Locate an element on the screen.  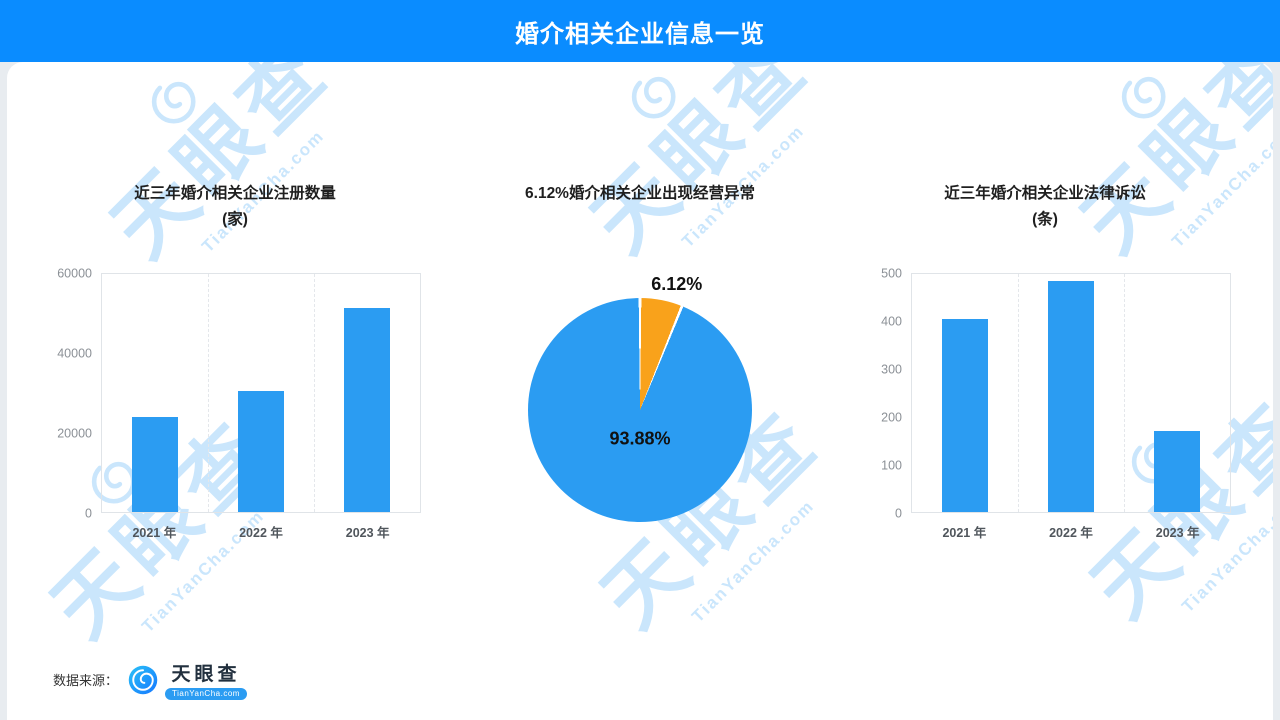
chart-unit-lawsuits: (条) is located at coordinates (1045, 219).